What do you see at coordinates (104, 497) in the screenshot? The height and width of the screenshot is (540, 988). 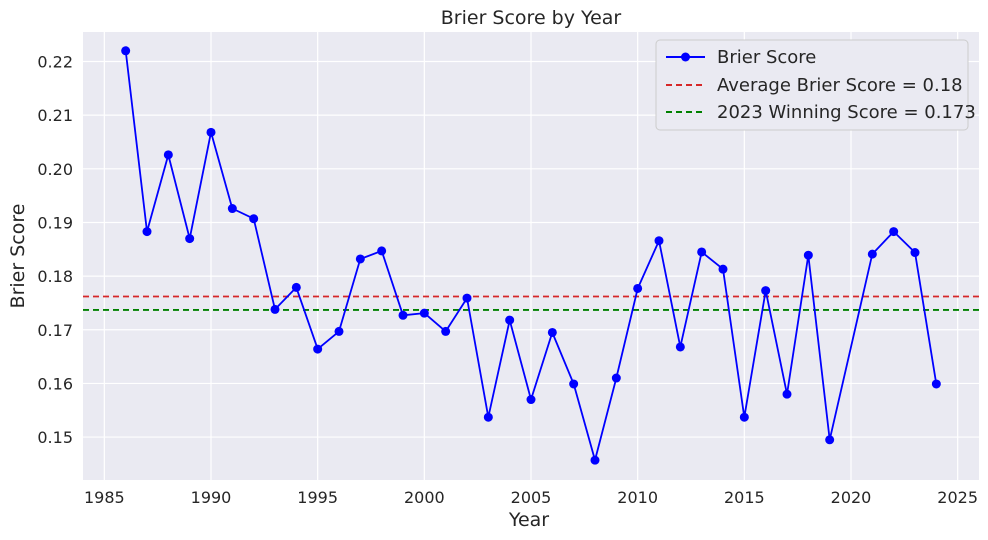 I see `x-tick-label: 1985` at bounding box center [104, 497].